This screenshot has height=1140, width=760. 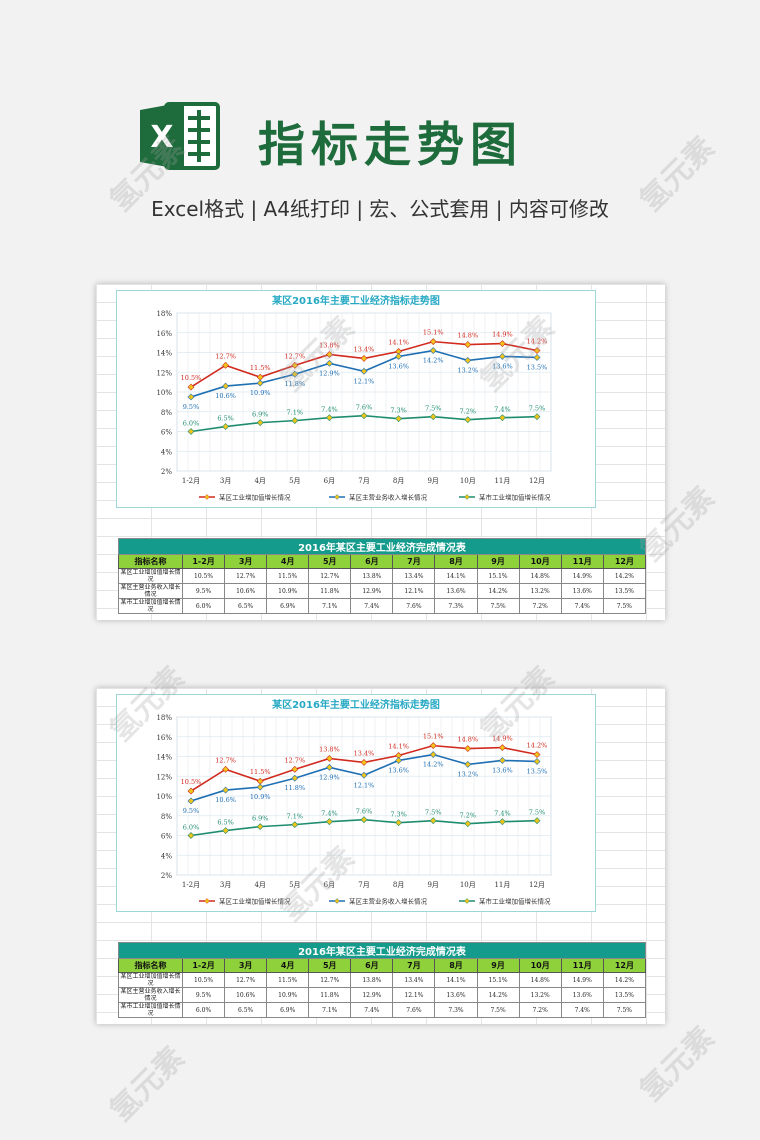 I want to click on x-tick-label: 6月, so click(x=329, y=885).